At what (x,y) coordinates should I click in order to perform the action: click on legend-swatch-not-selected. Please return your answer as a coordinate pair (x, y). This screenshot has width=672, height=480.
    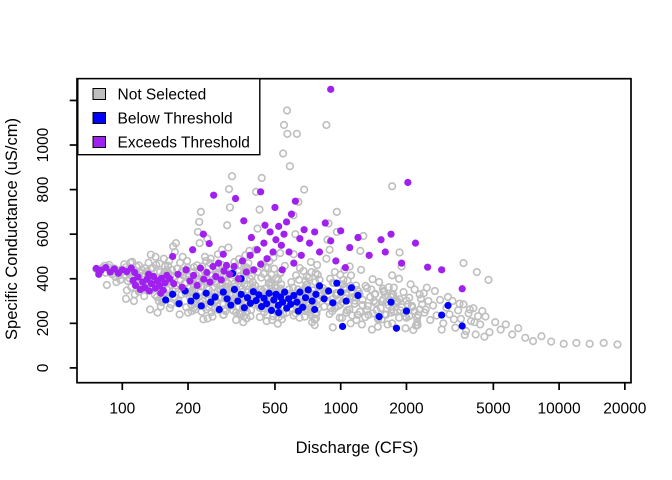
    Looking at the image, I should click on (99, 94).